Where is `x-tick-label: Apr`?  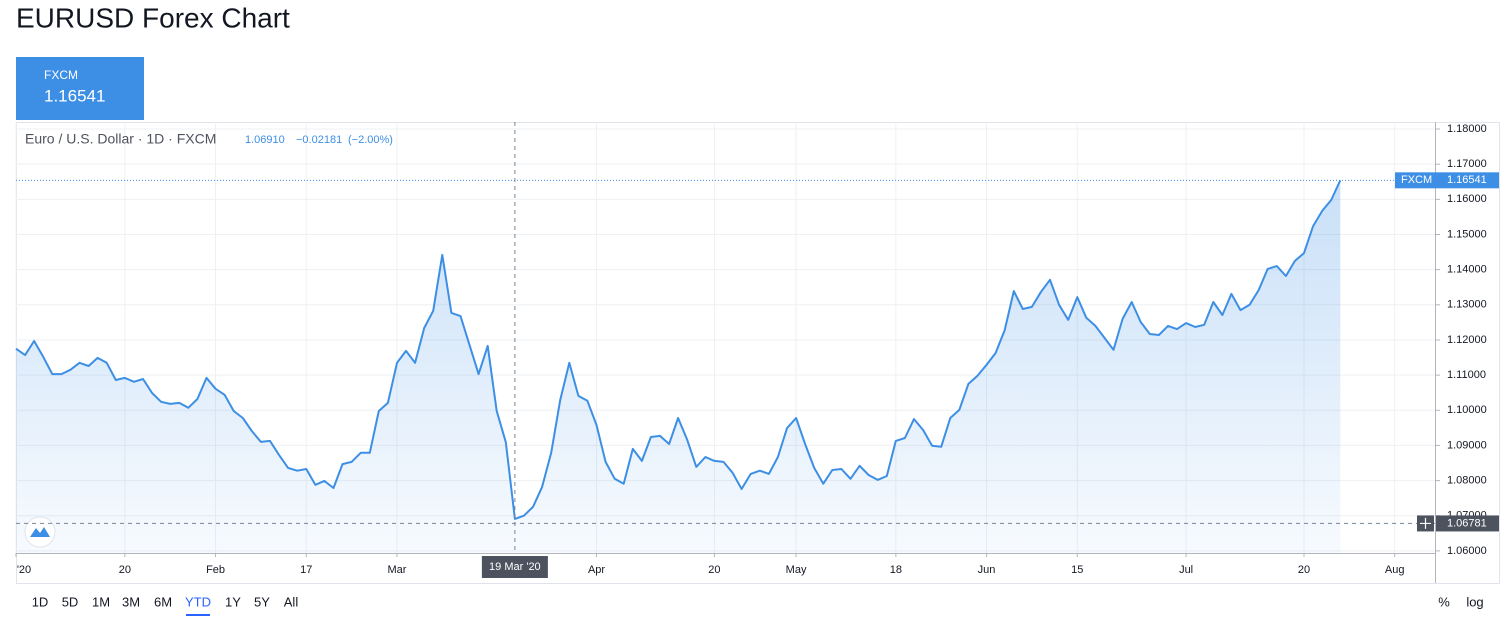 x-tick-label: Apr is located at coordinates (596, 570).